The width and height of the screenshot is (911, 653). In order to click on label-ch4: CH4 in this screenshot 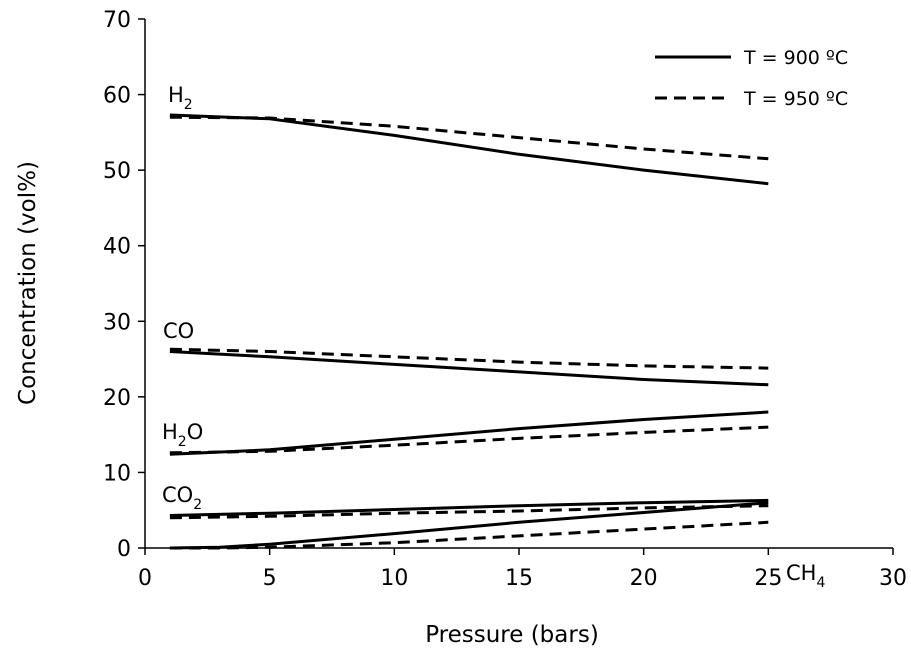, I will do `click(805, 576)`.